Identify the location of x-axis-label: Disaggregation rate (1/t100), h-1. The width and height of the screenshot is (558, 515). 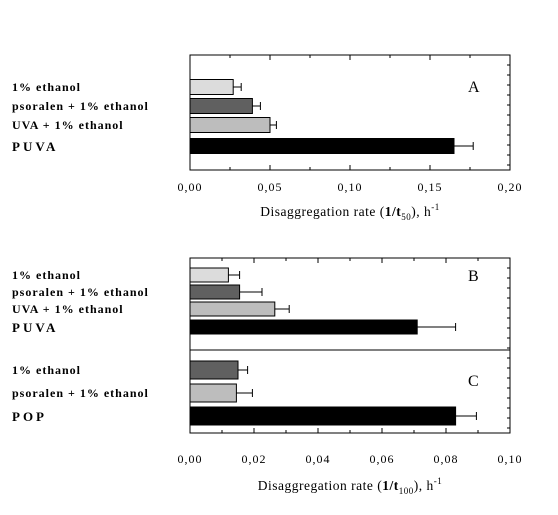
(350, 486).